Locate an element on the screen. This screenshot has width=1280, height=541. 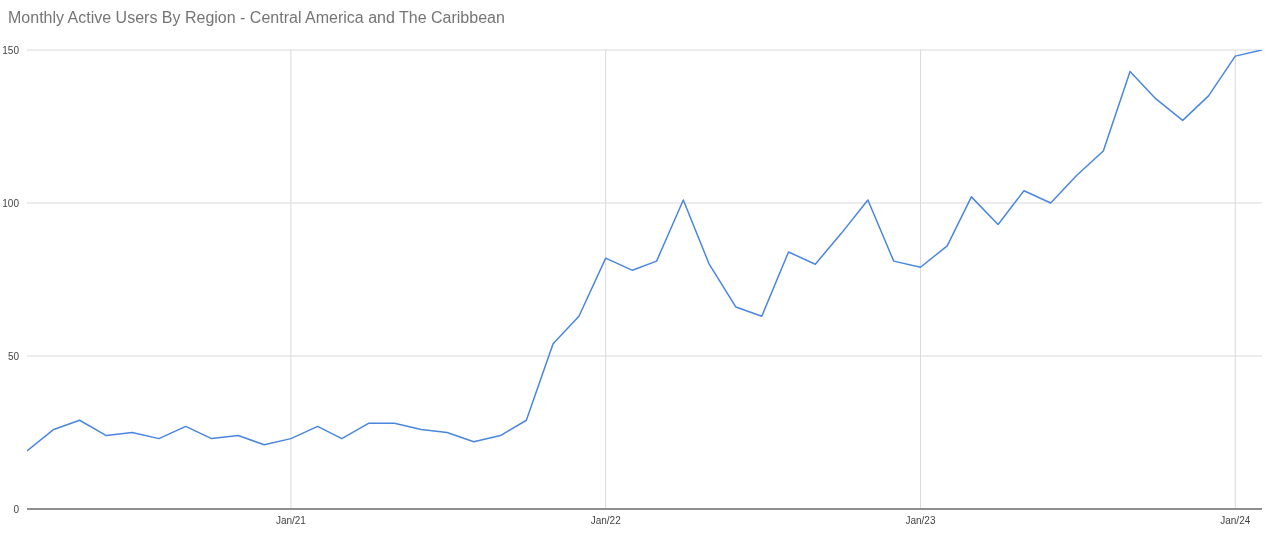
x-tick-label: Jan/22 is located at coordinates (606, 521).